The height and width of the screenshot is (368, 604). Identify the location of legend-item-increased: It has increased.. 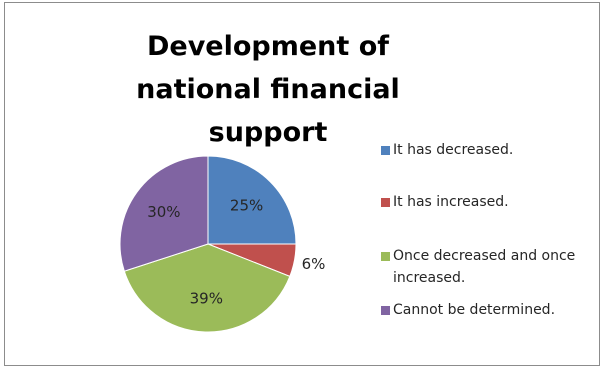
(445, 202).